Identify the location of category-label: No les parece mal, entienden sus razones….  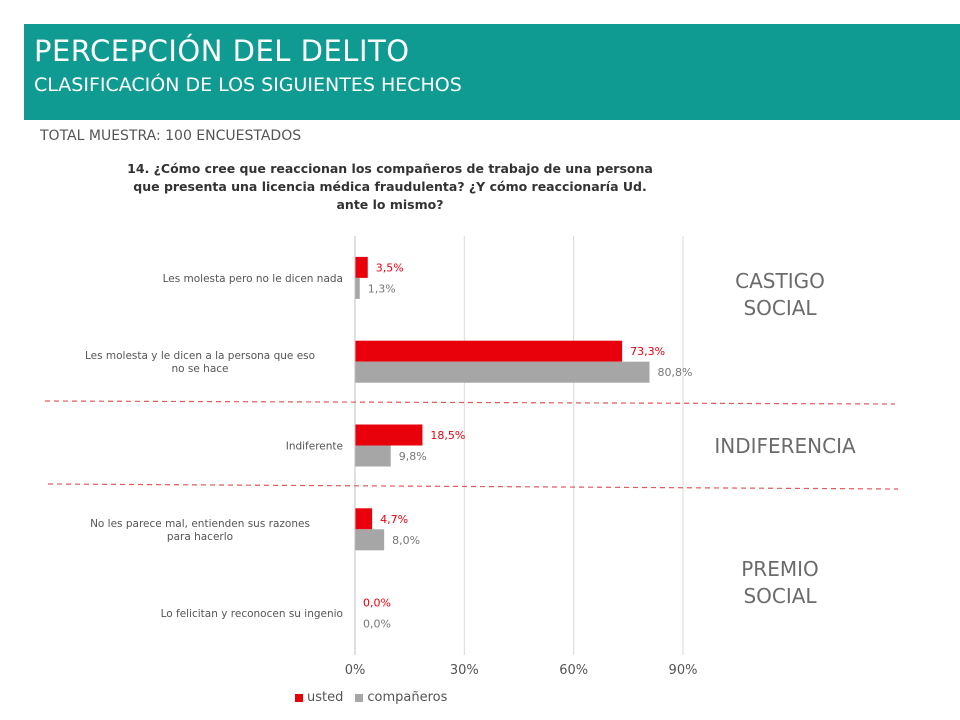
(200, 530).